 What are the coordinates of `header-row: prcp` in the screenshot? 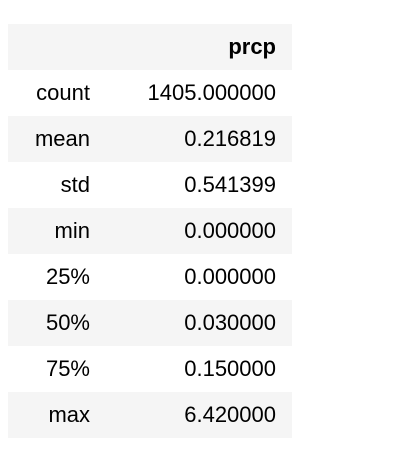 It's located at (150, 47).